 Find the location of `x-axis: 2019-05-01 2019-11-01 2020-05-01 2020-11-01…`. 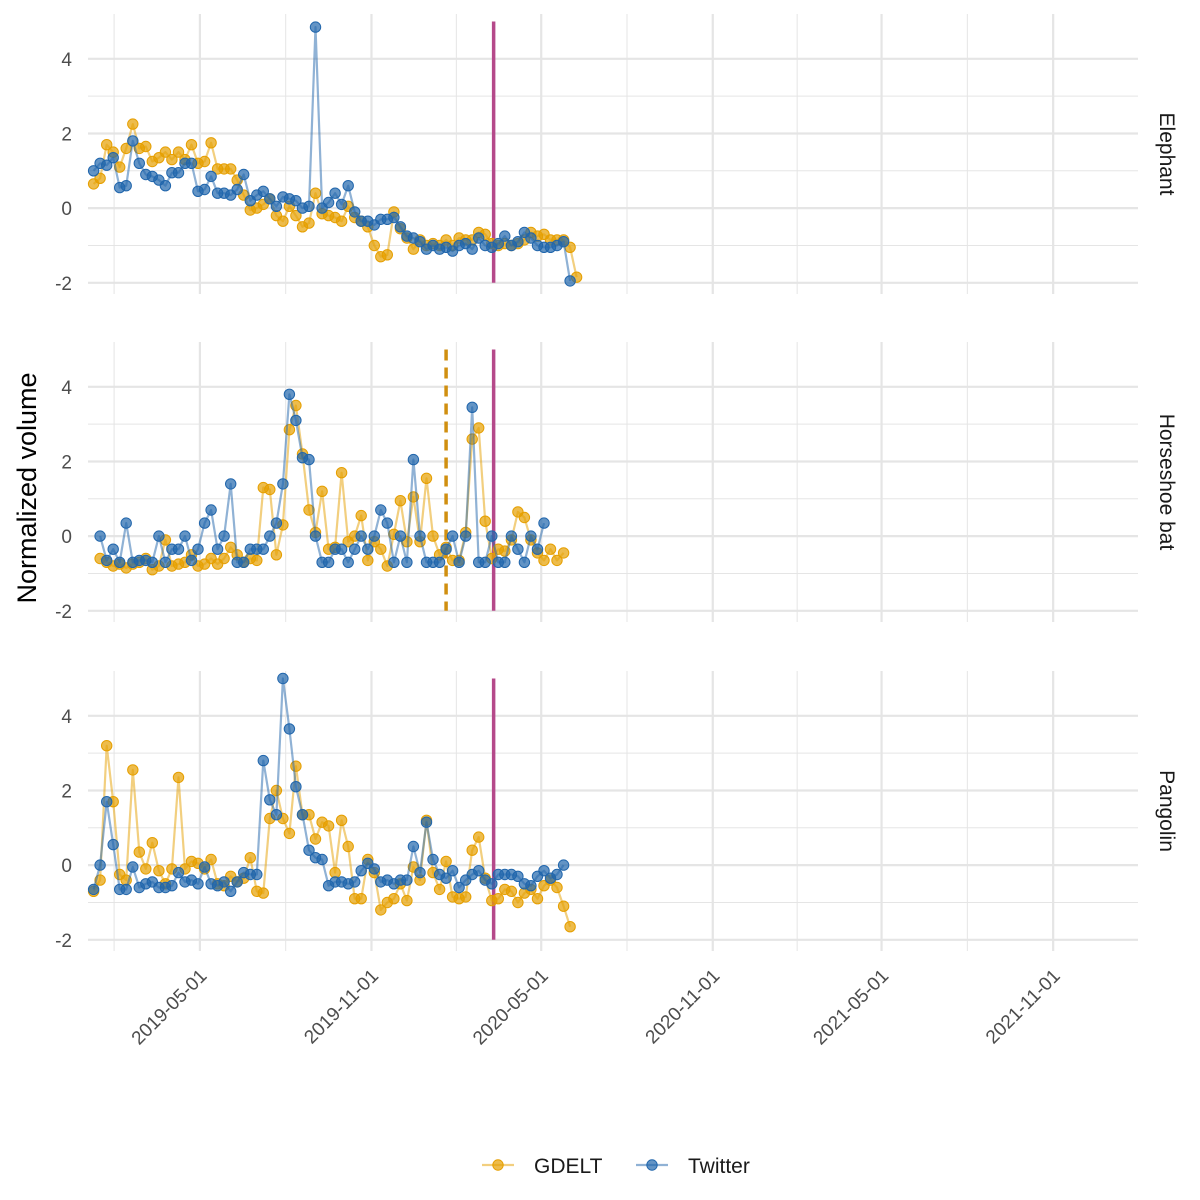

x-axis: 2019-05-01 2019-11-01 2020-05-01 2020-11-01… is located at coordinates (596, 1008).